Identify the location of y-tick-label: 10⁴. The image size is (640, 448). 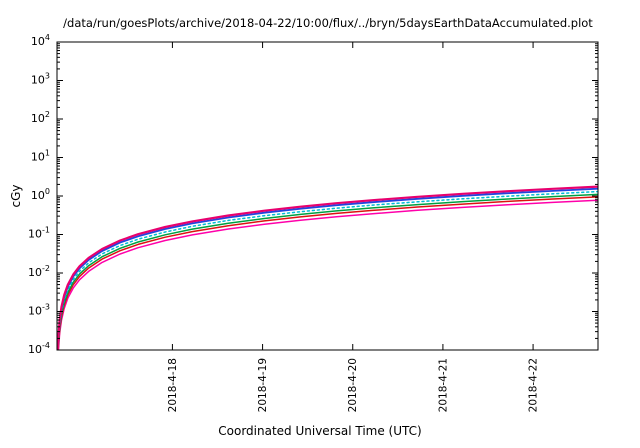
(40, 40).